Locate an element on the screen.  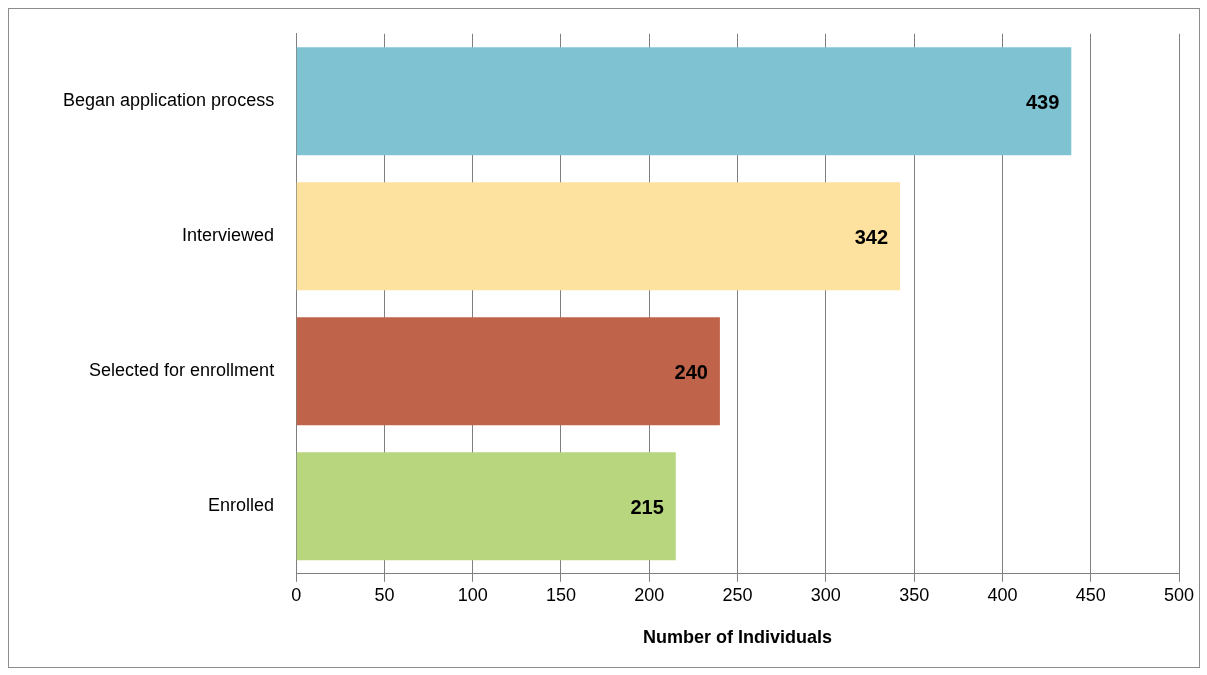
x-tick-label: 100 is located at coordinates (472, 594).